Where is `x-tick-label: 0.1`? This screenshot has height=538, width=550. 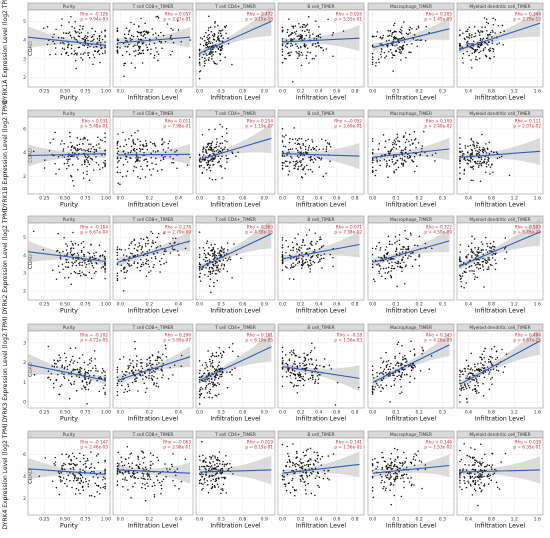 x-tick-label: 0.1 is located at coordinates (395, 199).